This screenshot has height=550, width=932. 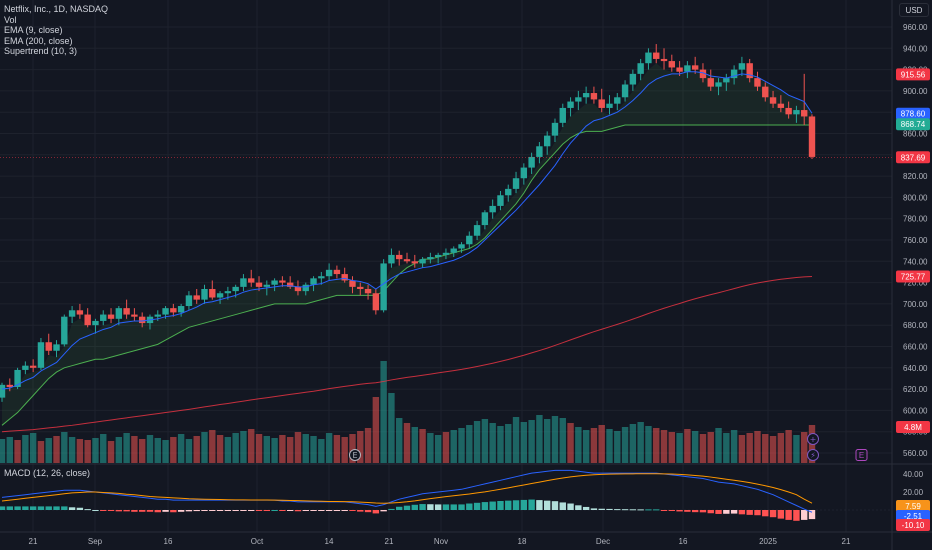 I want to click on legend-ema9: EMA (9, close), so click(x=33, y=30).